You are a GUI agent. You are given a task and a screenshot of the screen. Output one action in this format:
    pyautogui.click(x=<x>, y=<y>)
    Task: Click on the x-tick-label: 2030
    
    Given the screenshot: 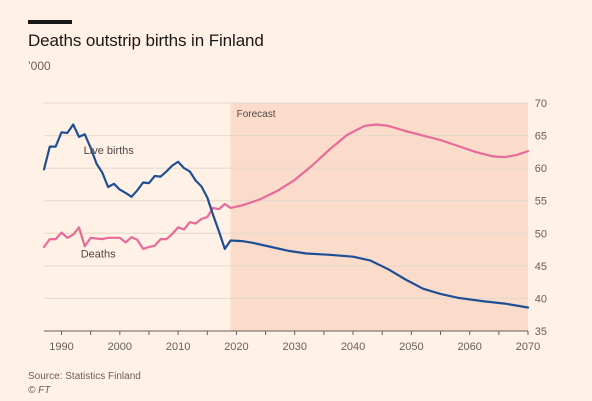 What is the action you would take?
    pyautogui.click(x=295, y=347)
    